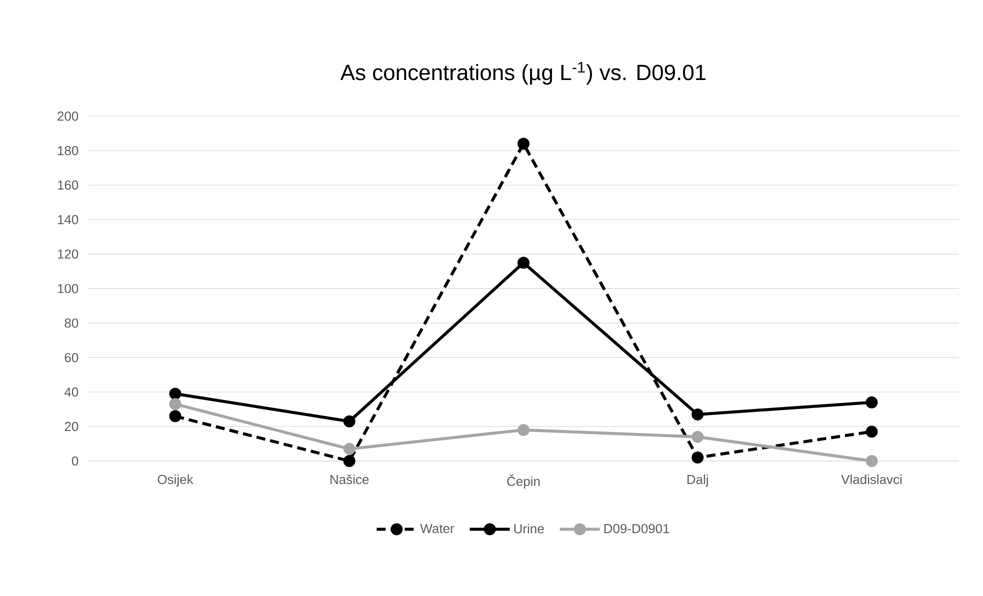 The height and width of the screenshot is (596, 983). What do you see at coordinates (349, 479) in the screenshot?
I see `x-tick-label: Našice` at bounding box center [349, 479].